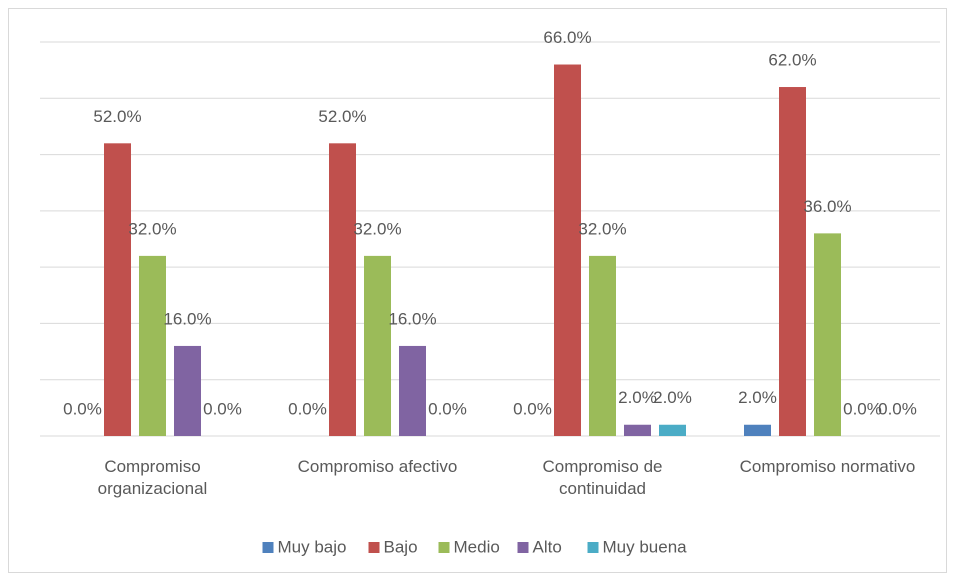  Describe the element at coordinates (477, 546) in the screenshot. I see `legend-label: Medio` at that location.